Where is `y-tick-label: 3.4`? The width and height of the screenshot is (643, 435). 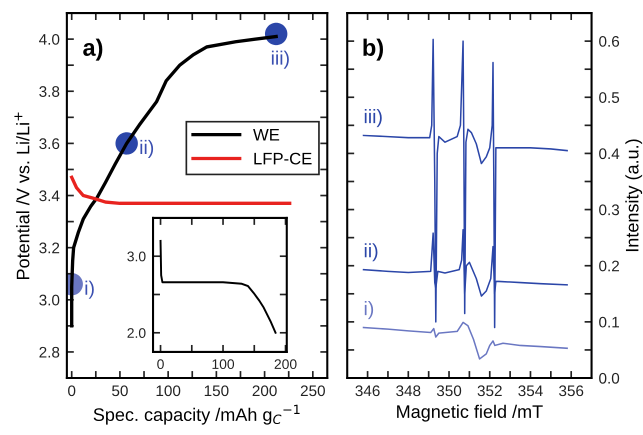 y-tick-label: 3.4 is located at coordinates (49, 196).